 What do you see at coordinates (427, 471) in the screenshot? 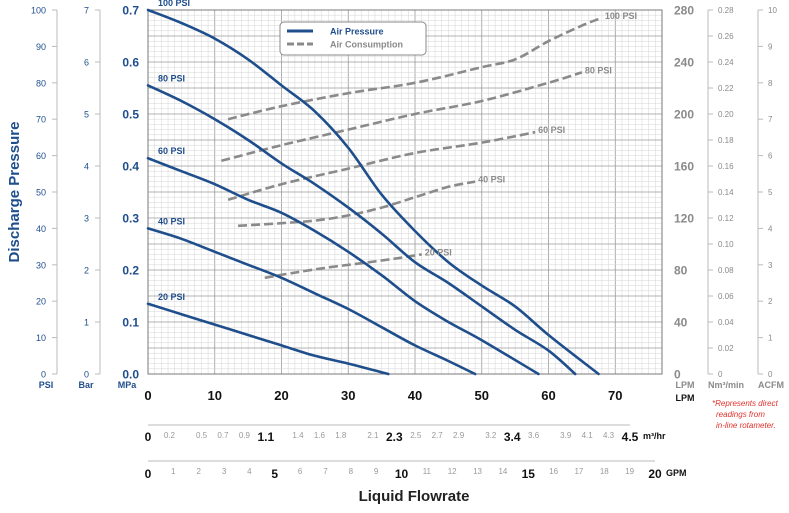
I see `gpm-minor-tick-label: 11` at bounding box center [427, 471].